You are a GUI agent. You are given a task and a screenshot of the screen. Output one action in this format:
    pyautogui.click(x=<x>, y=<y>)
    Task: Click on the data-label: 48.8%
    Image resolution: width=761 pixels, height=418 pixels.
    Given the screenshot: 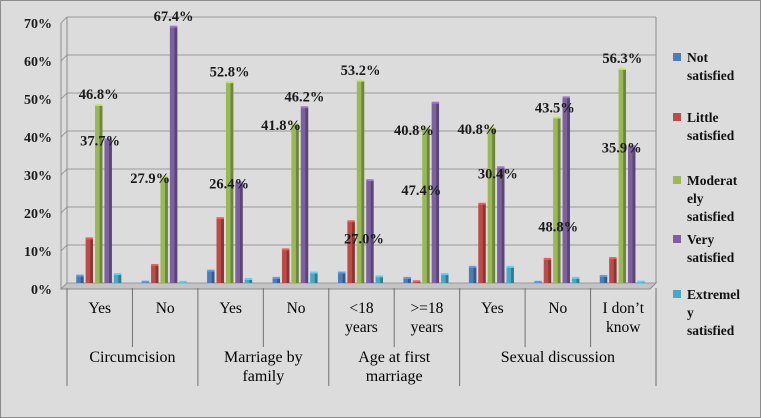 What is the action you would take?
    pyautogui.click(x=558, y=228)
    